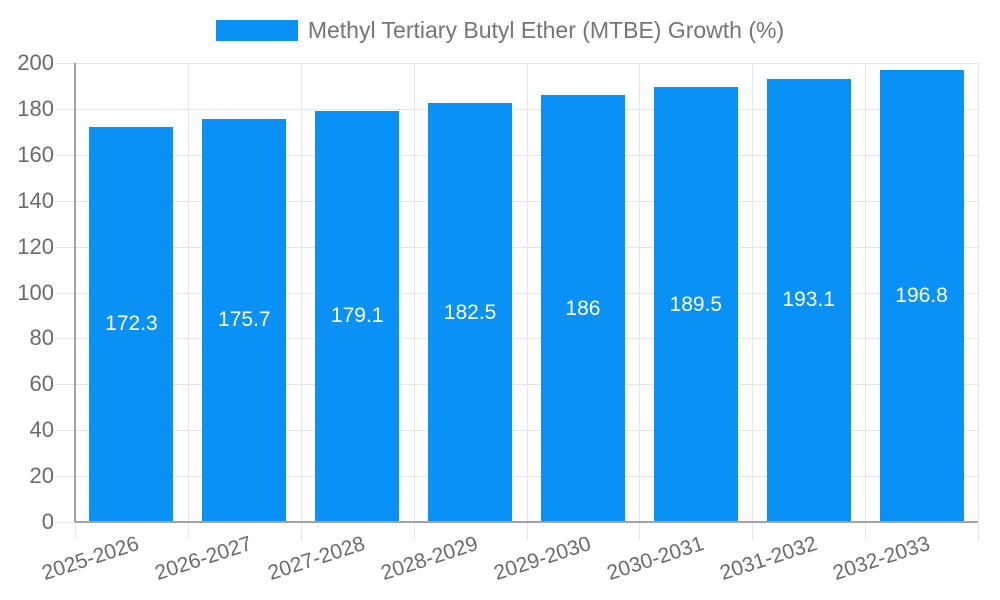 The image size is (1000, 600). What do you see at coordinates (41, 338) in the screenshot?
I see `y-tick-label: 80` at bounding box center [41, 338].